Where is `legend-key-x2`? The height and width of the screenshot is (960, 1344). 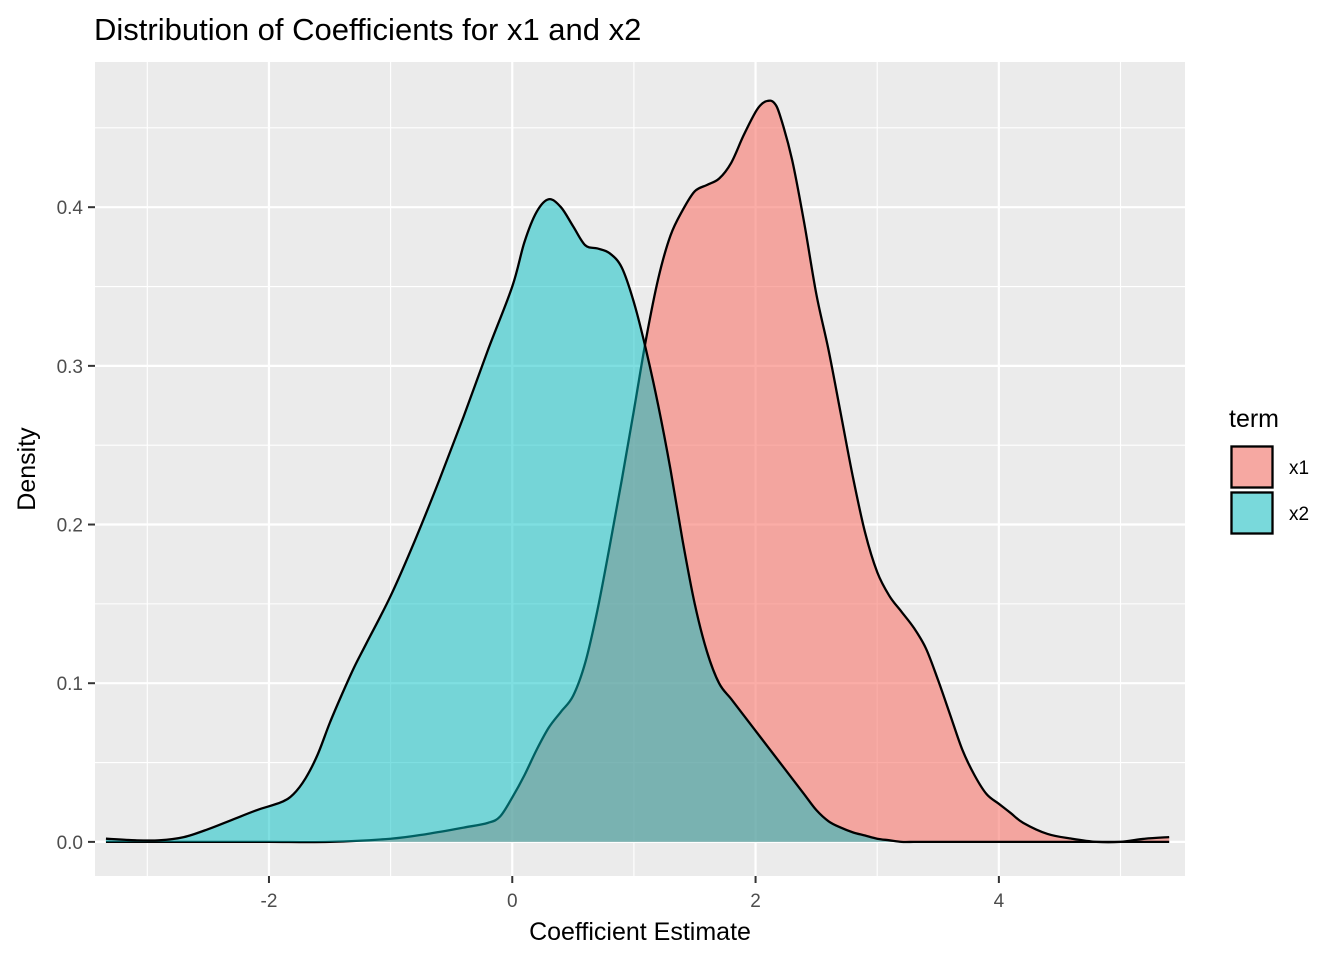
legend-key-x2 is located at coordinates (1252, 513).